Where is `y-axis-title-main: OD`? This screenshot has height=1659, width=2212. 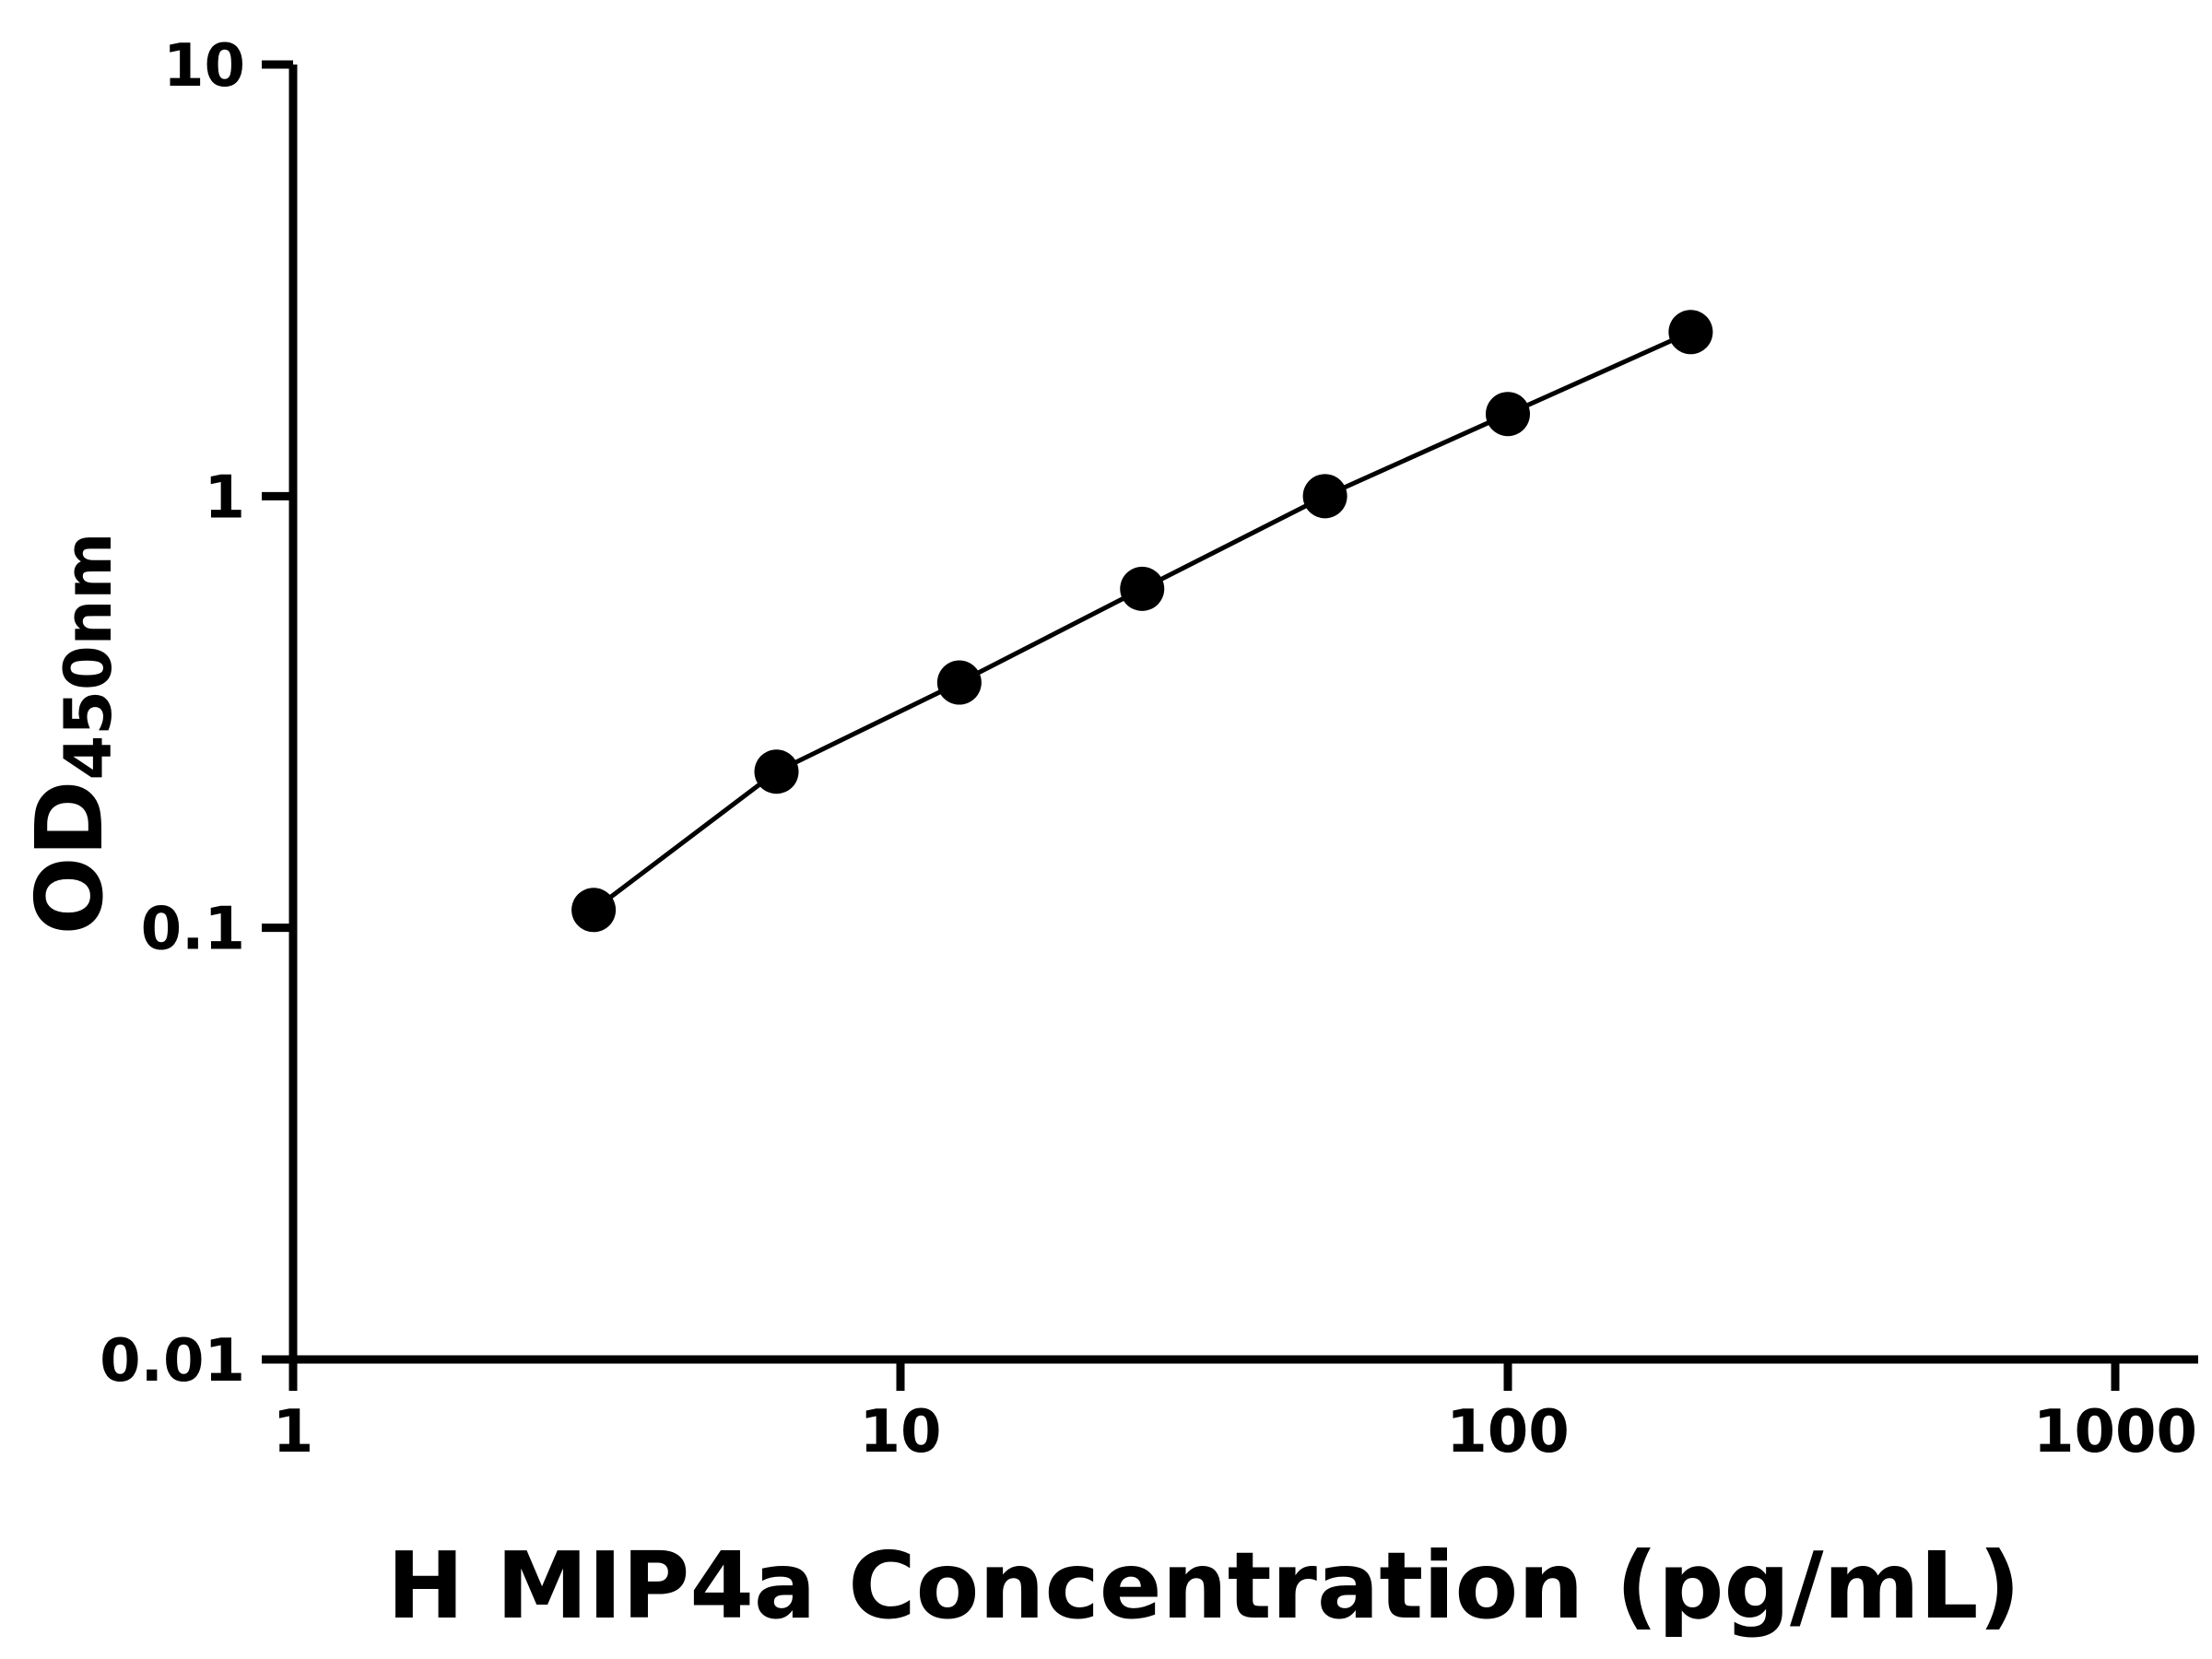
y-axis-title-main: OD is located at coordinates (70, 857).